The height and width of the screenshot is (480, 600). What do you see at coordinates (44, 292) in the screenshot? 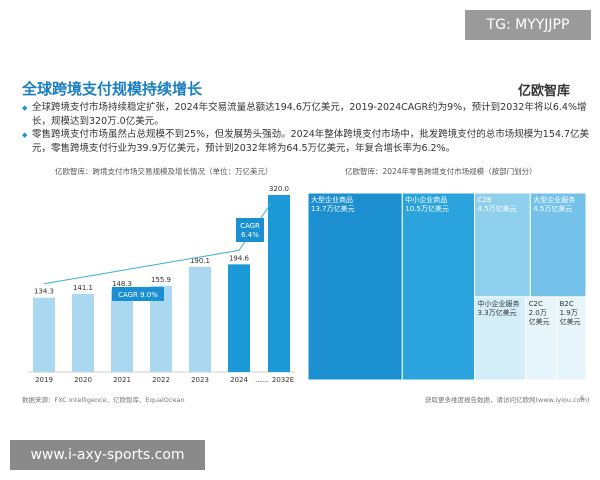
I see `value-label: 134.3` at bounding box center [44, 292].